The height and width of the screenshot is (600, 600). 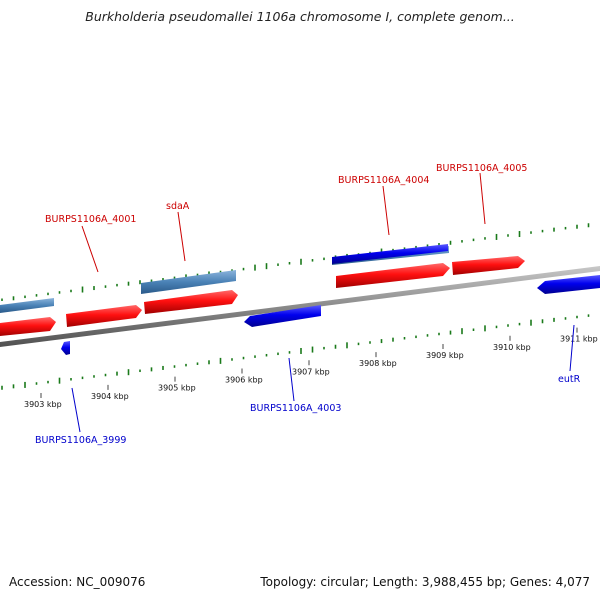 I want to click on scale-tick-label: 3905 kbp, so click(x=177, y=388).